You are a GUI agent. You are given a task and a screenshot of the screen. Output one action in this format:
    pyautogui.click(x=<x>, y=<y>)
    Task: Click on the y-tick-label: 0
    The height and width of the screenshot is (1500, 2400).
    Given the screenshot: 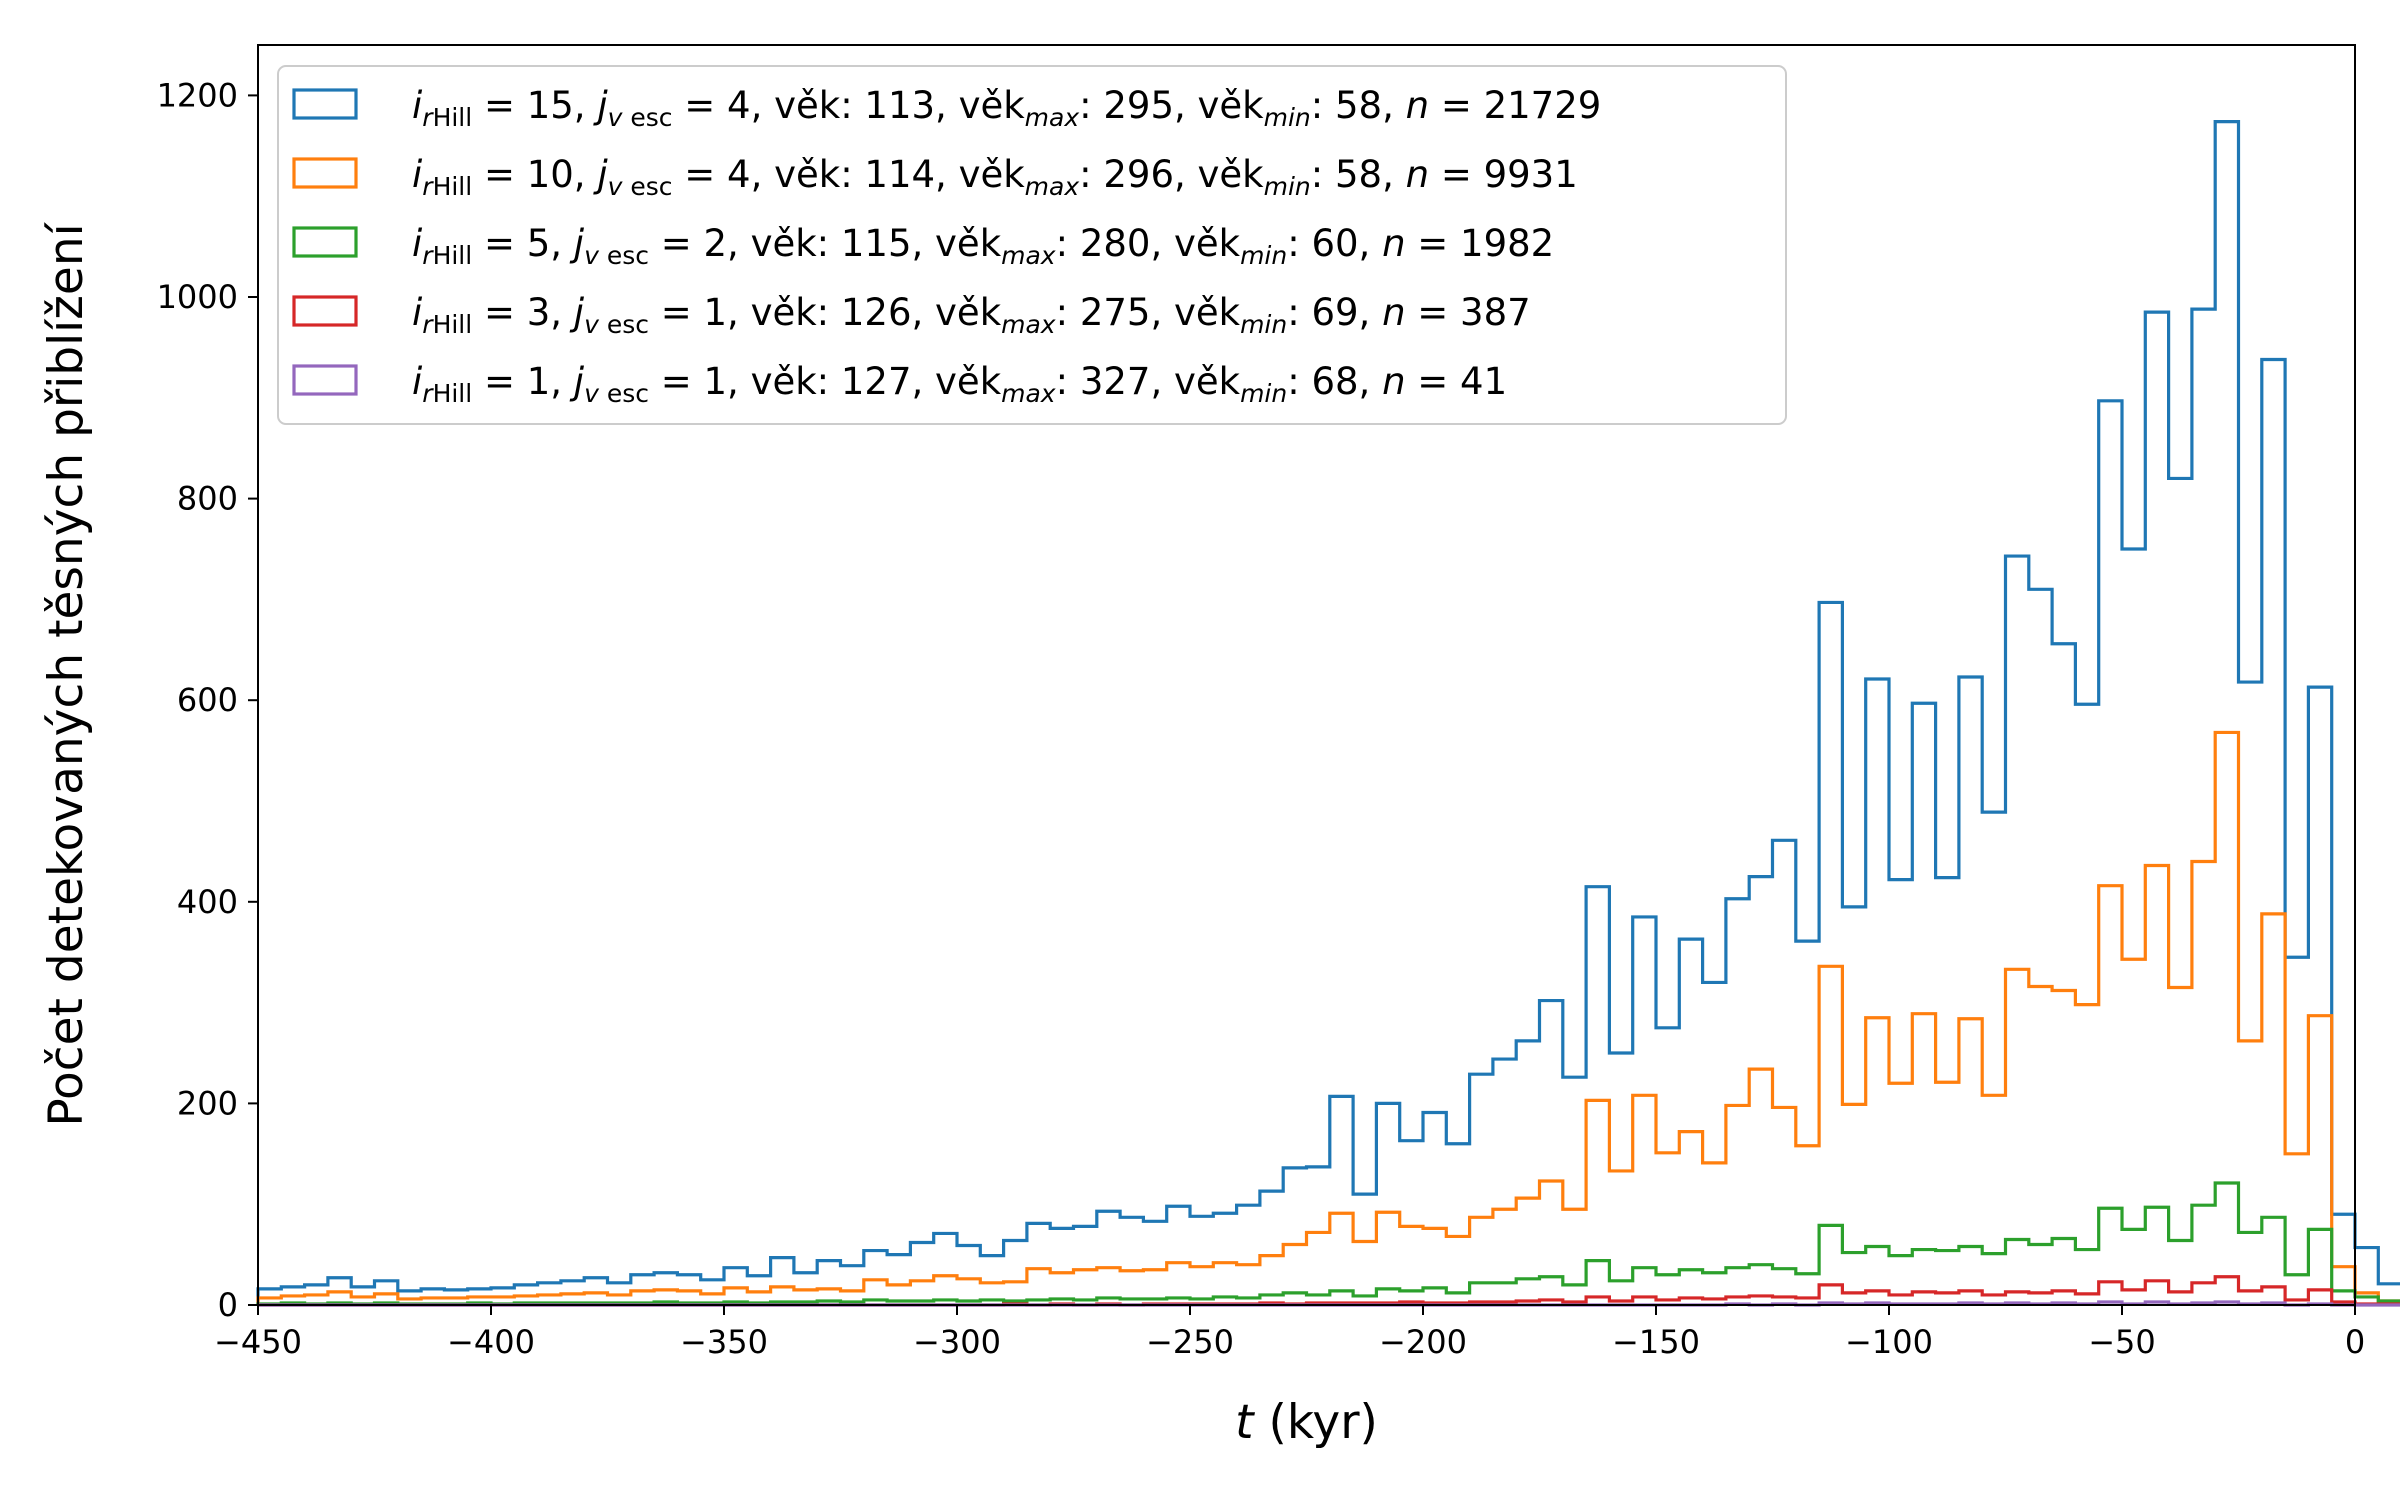 What is the action you would take?
    pyautogui.click(x=228, y=1305)
    